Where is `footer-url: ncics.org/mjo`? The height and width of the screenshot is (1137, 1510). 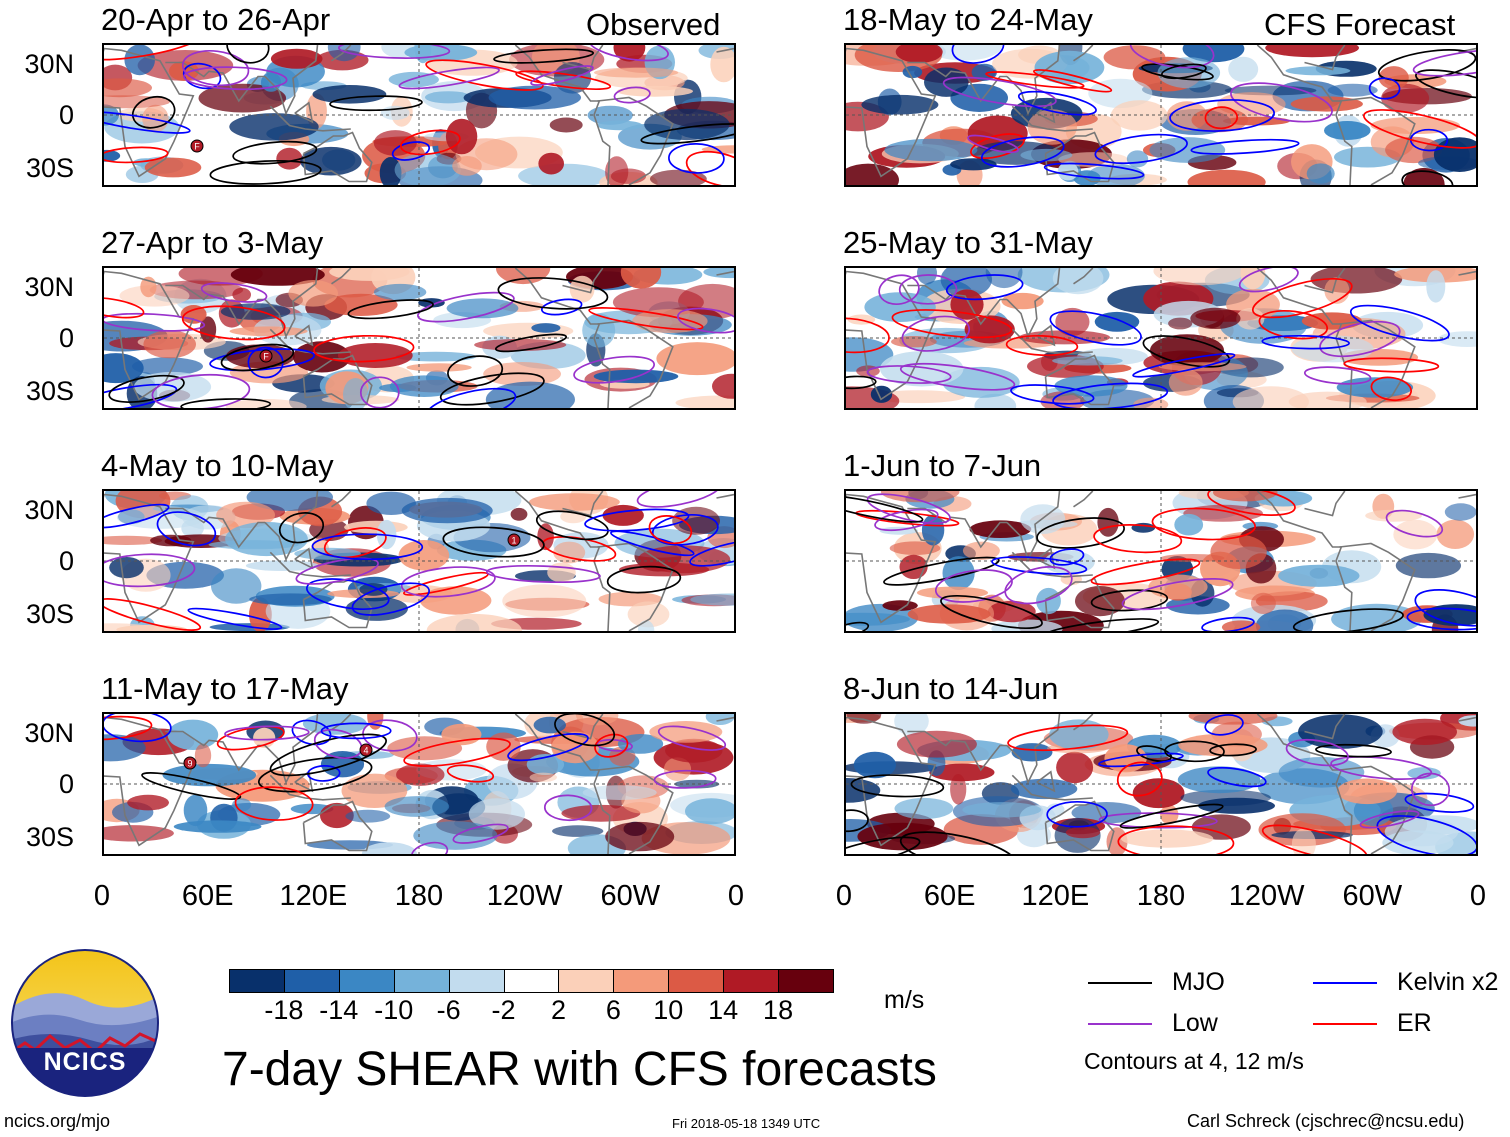
footer-url: ncics.org/mjo is located at coordinates (57, 1121).